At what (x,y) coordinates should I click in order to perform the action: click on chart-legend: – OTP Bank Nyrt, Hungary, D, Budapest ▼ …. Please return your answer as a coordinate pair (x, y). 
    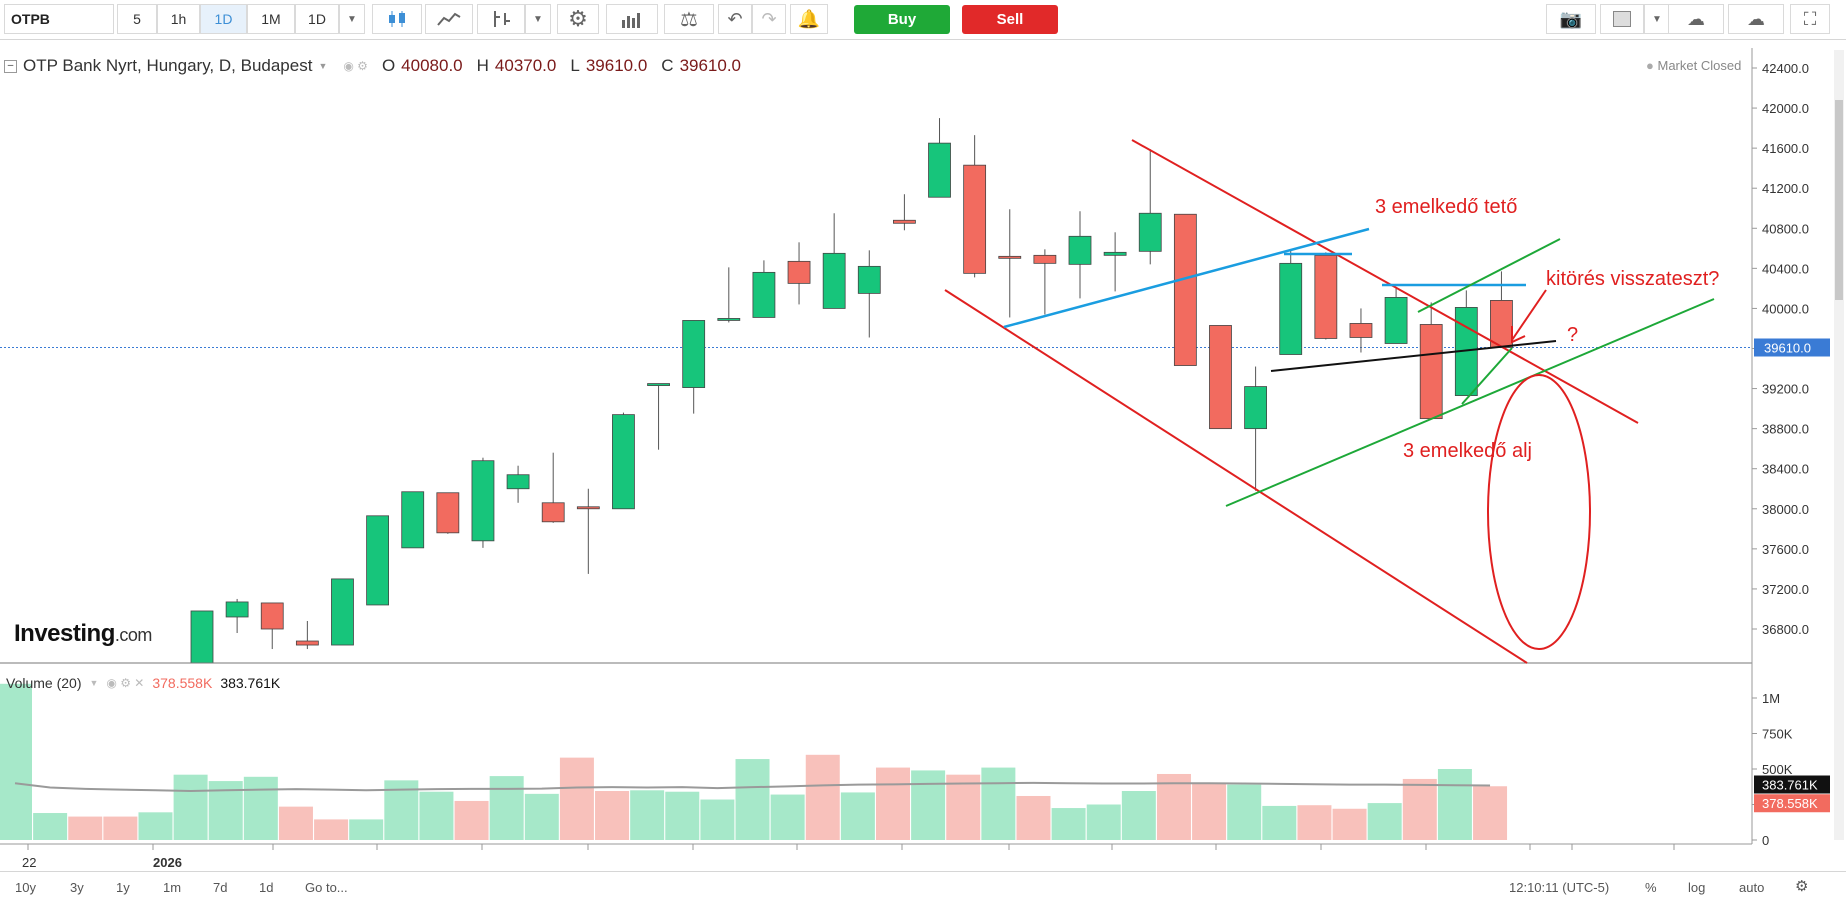
    Looking at the image, I should click on (372, 66).